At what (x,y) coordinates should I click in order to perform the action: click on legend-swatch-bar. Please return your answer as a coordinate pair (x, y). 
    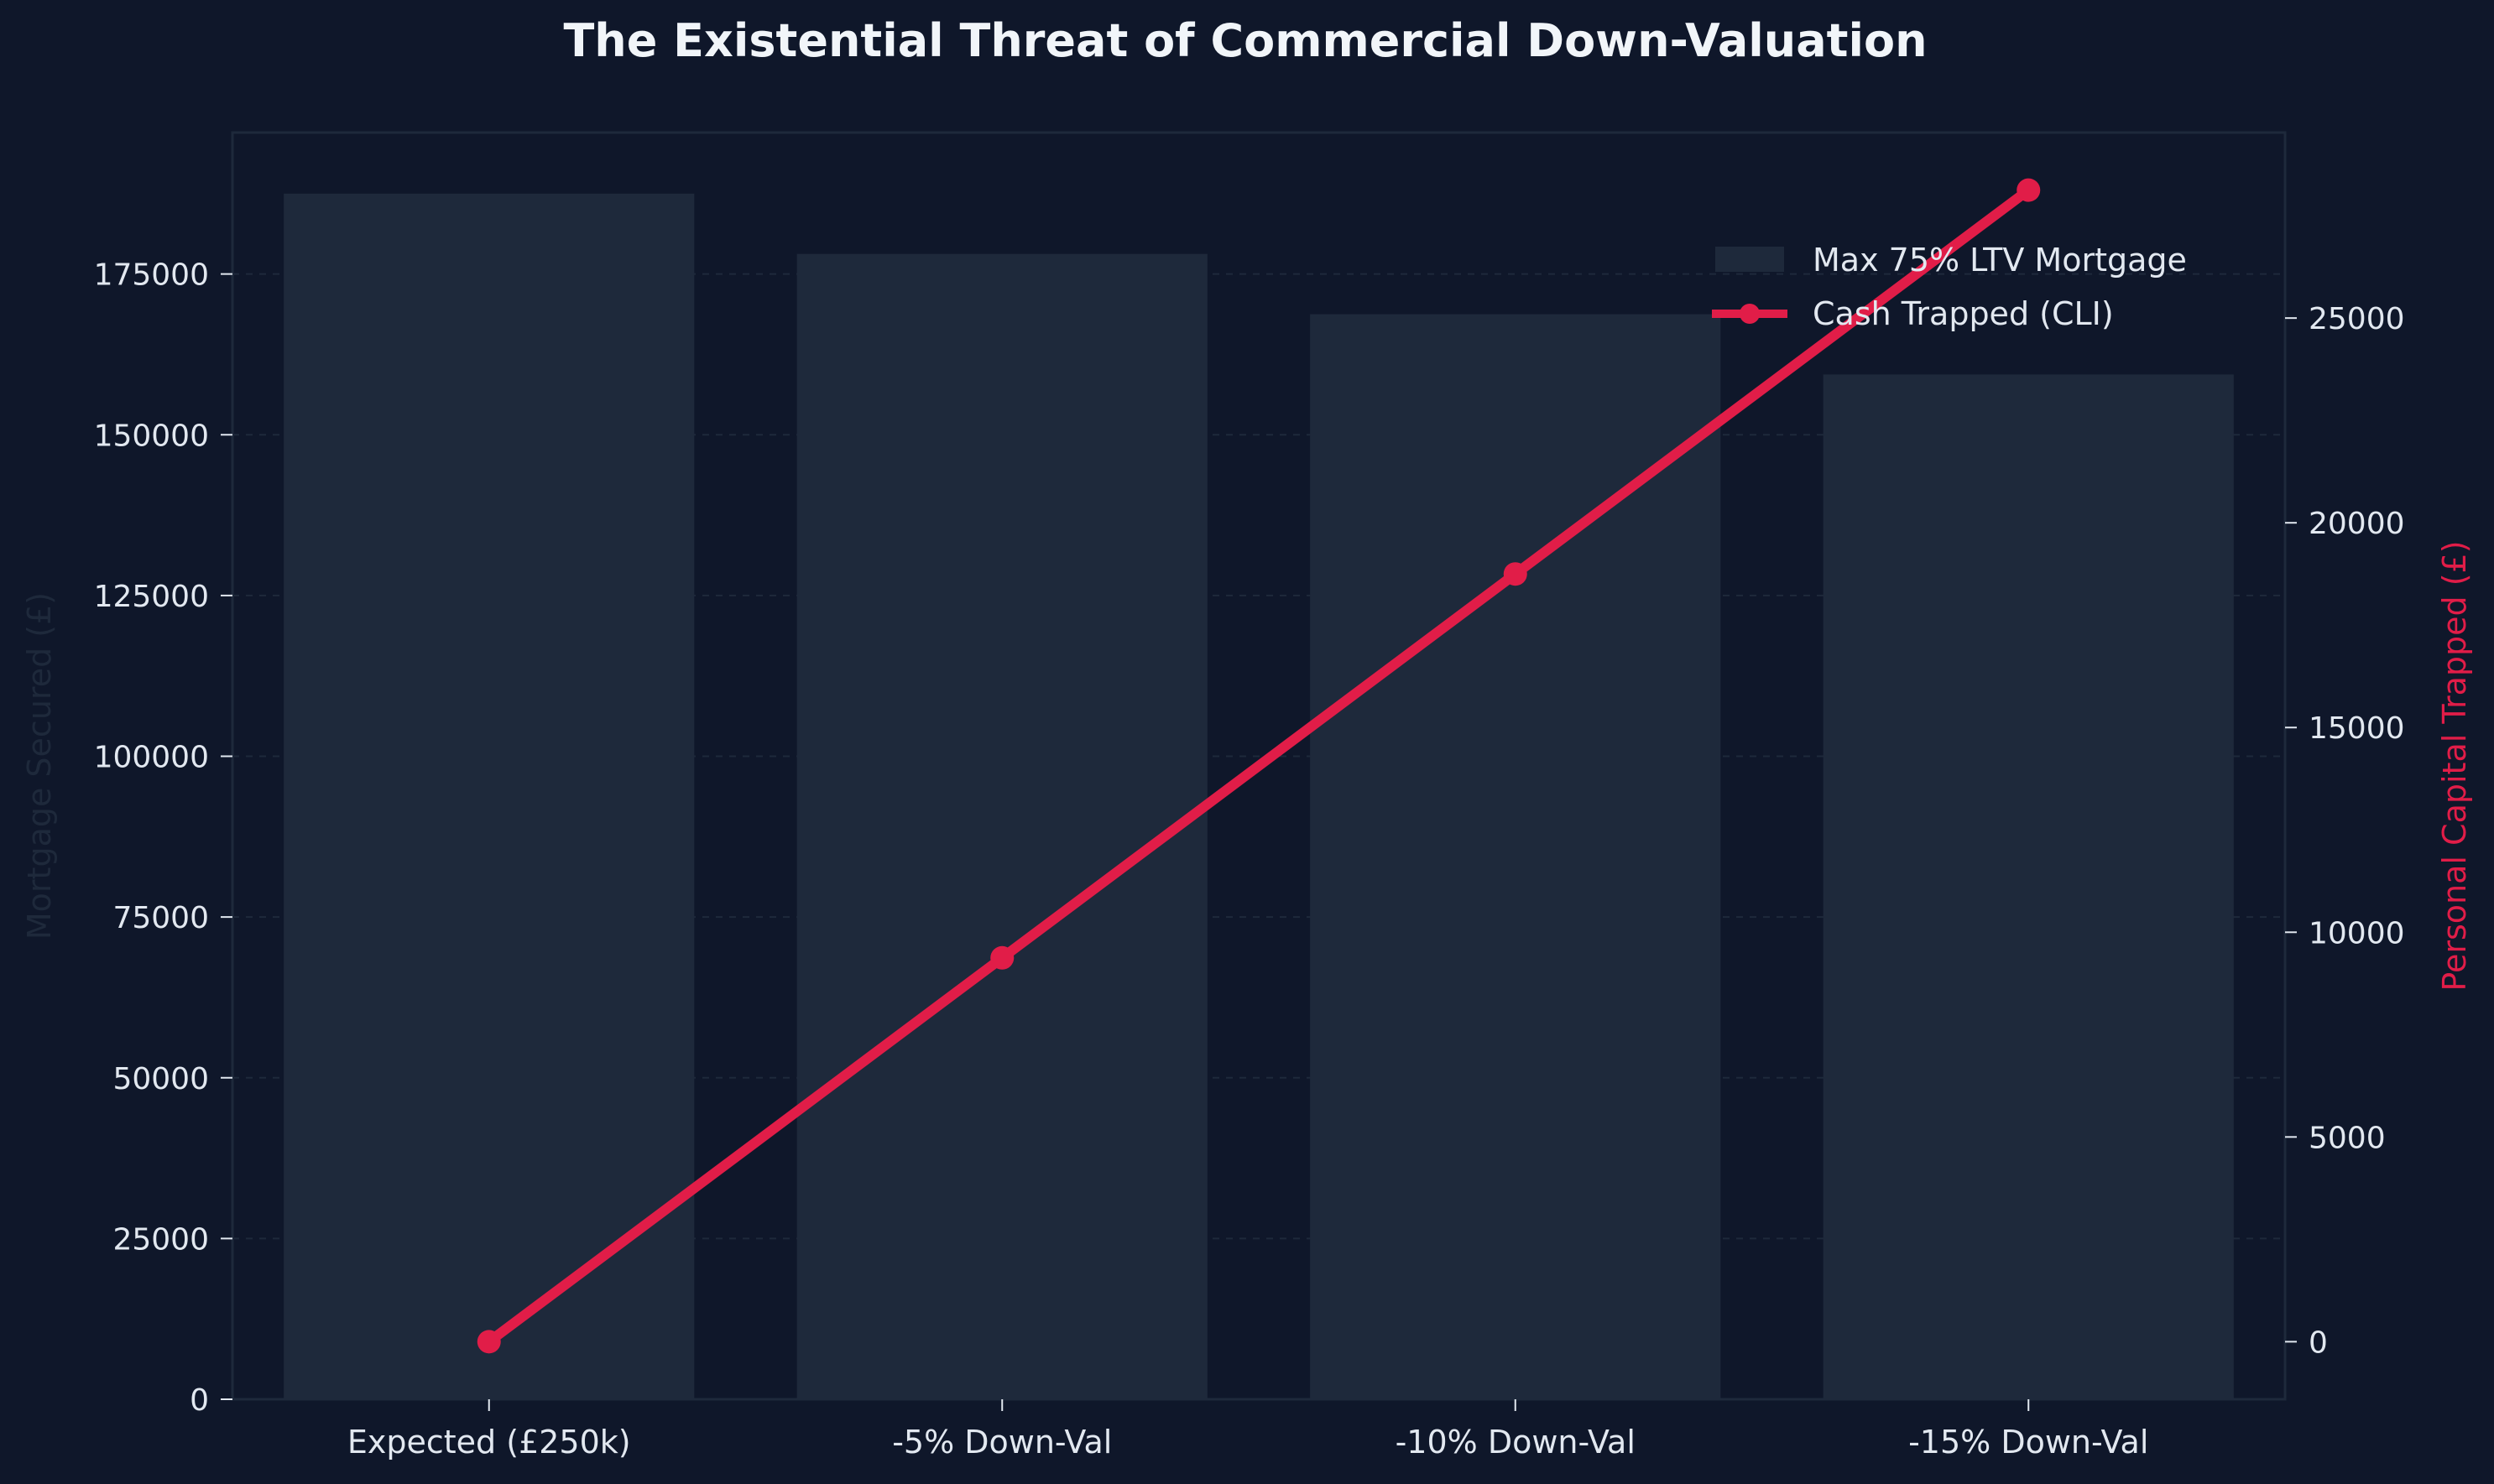
    Looking at the image, I should click on (1750, 259).